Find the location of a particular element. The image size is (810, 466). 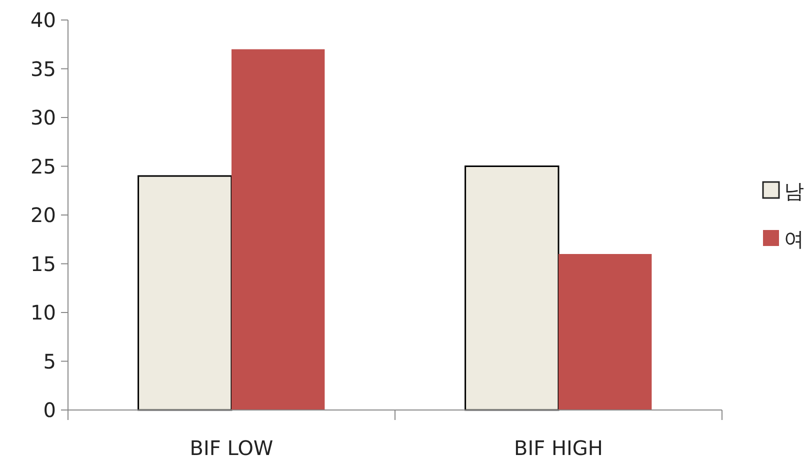

y-tick-label: 0 is located at coordinates (49, 410).